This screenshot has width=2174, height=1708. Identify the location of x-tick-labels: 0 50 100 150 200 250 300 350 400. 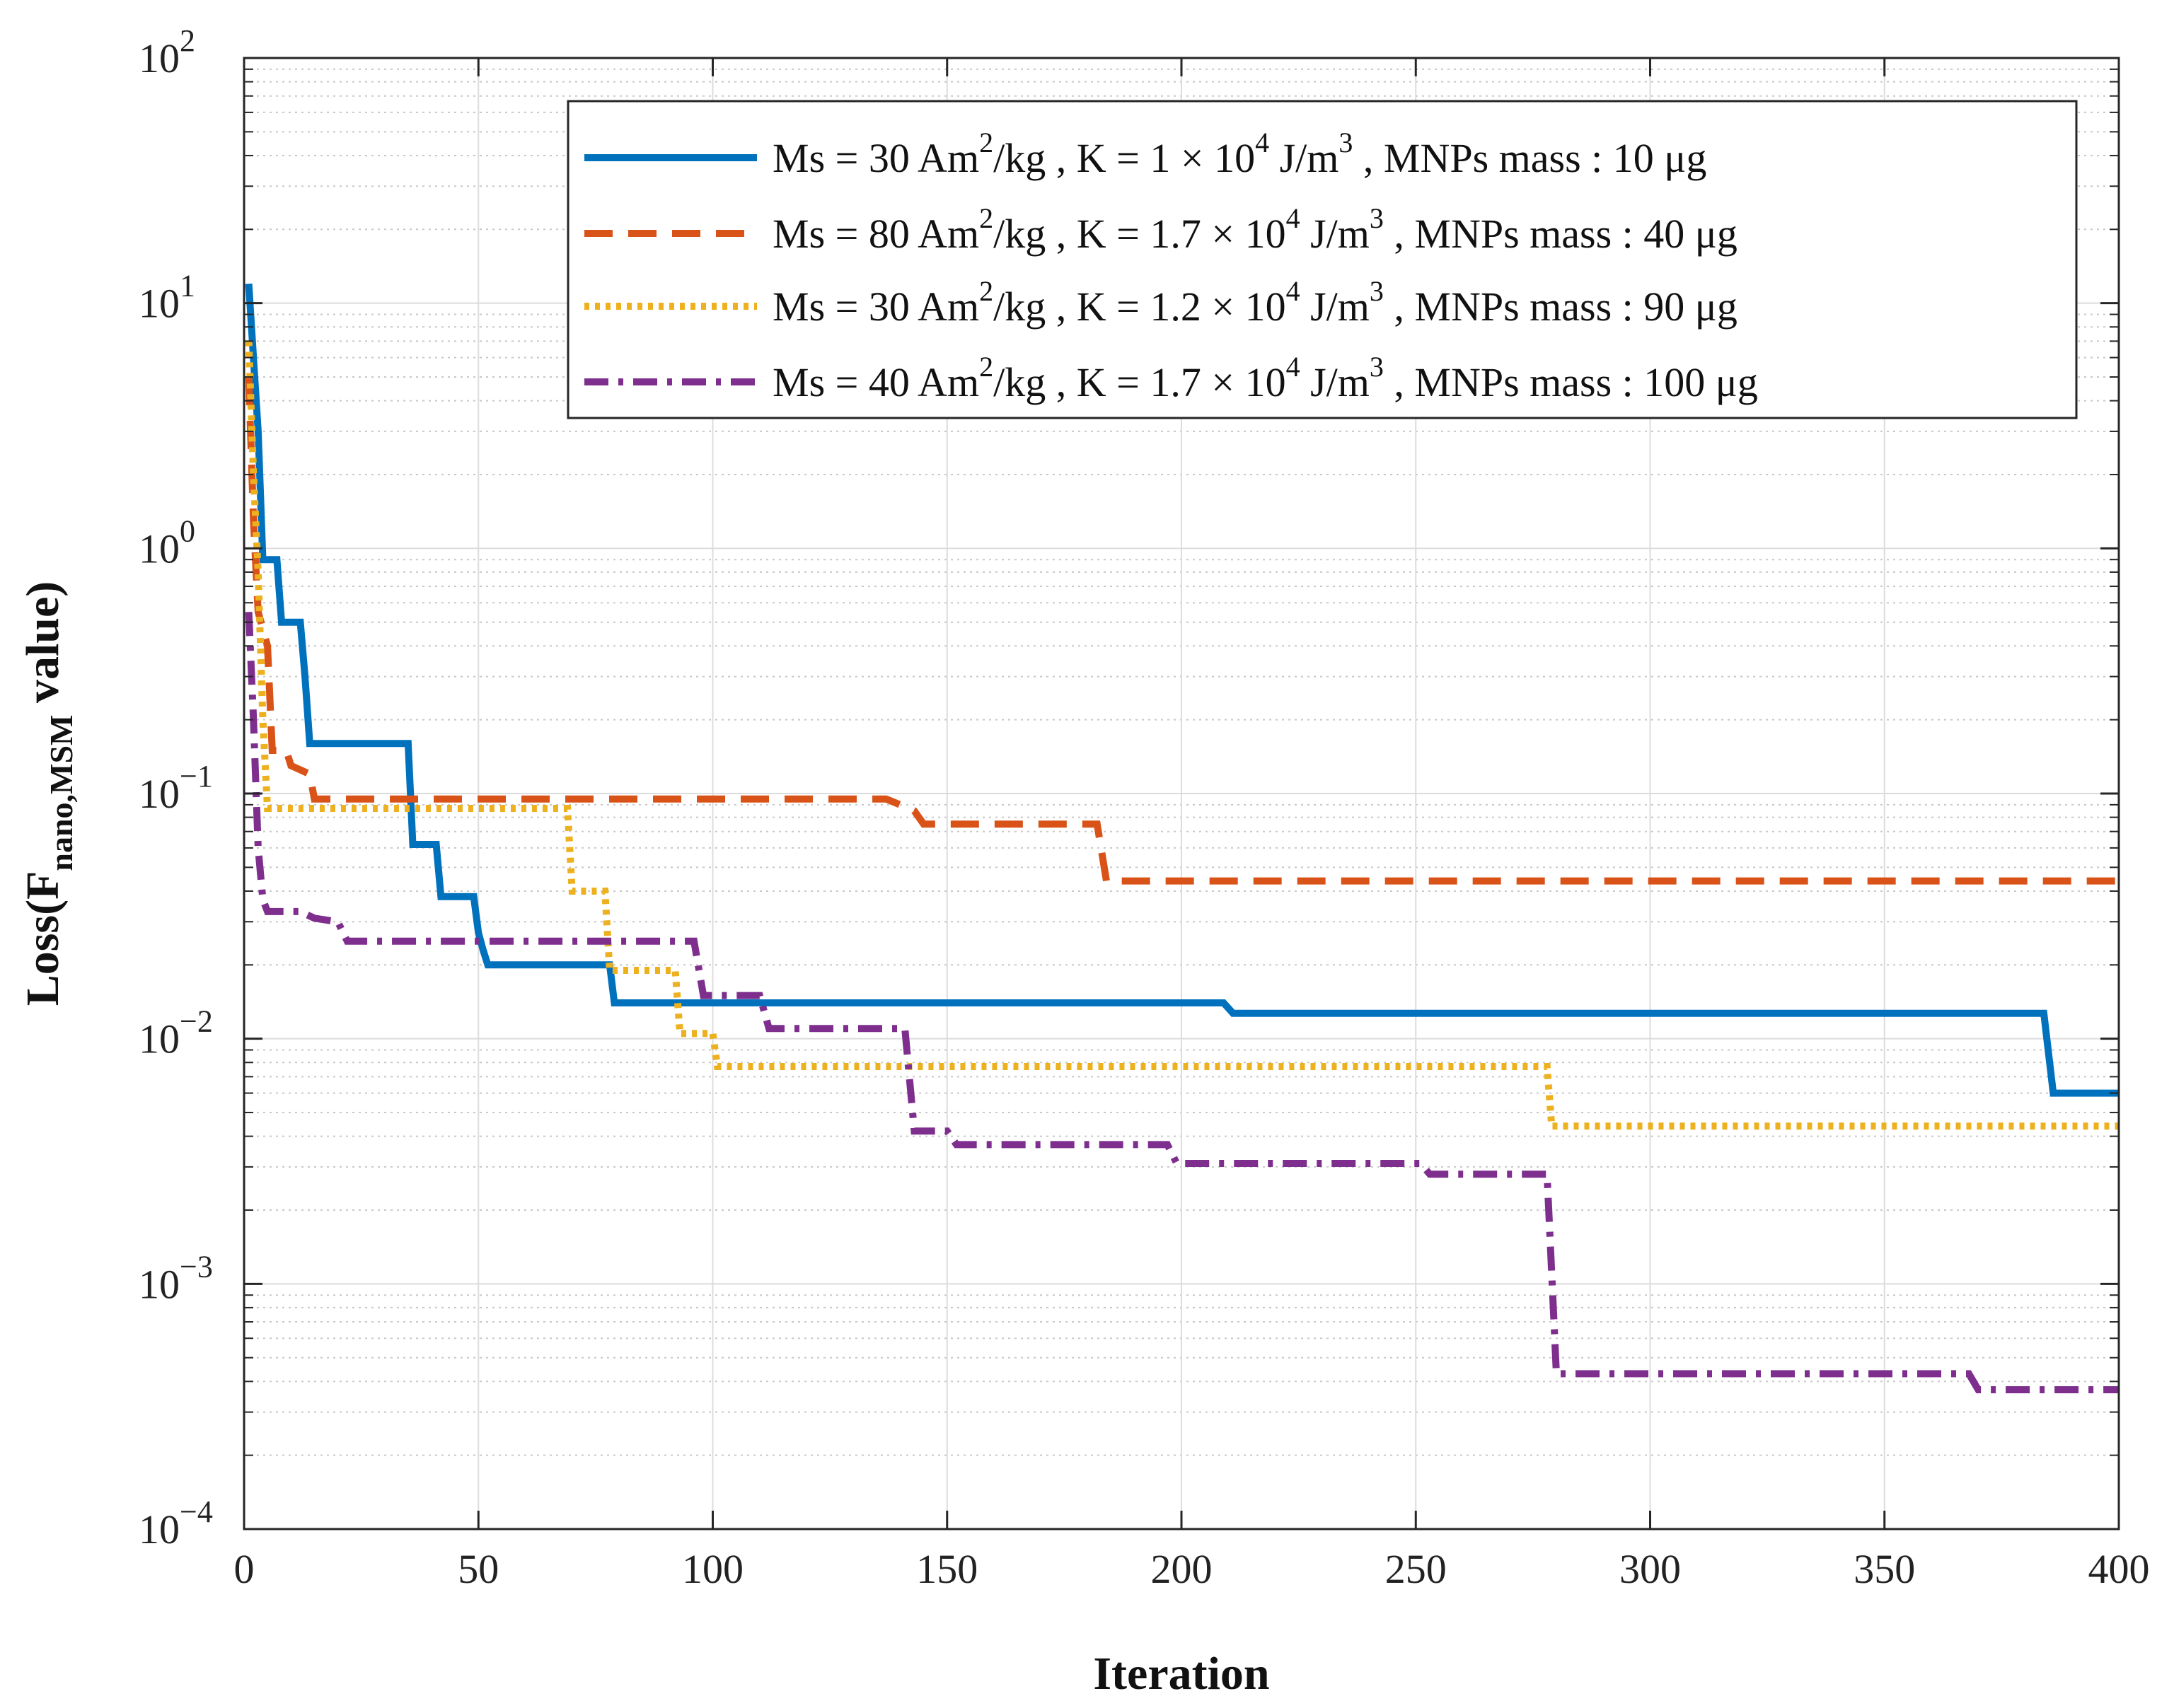
(1192, 1569).